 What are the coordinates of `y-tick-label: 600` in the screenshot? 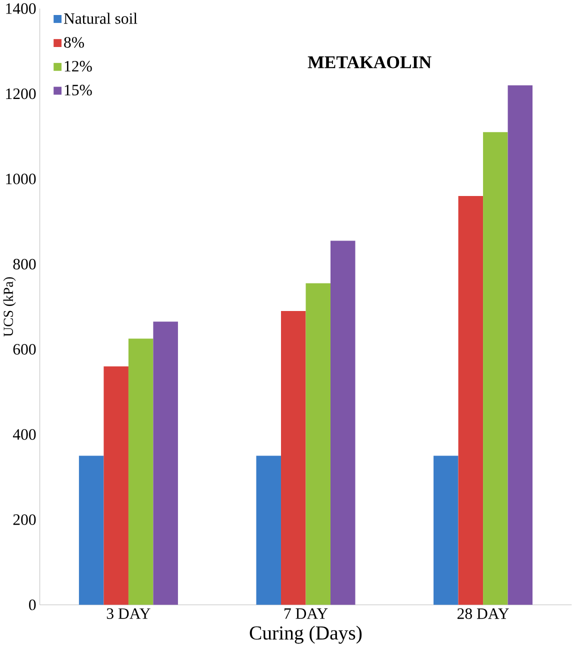 It's located at (24, 349).